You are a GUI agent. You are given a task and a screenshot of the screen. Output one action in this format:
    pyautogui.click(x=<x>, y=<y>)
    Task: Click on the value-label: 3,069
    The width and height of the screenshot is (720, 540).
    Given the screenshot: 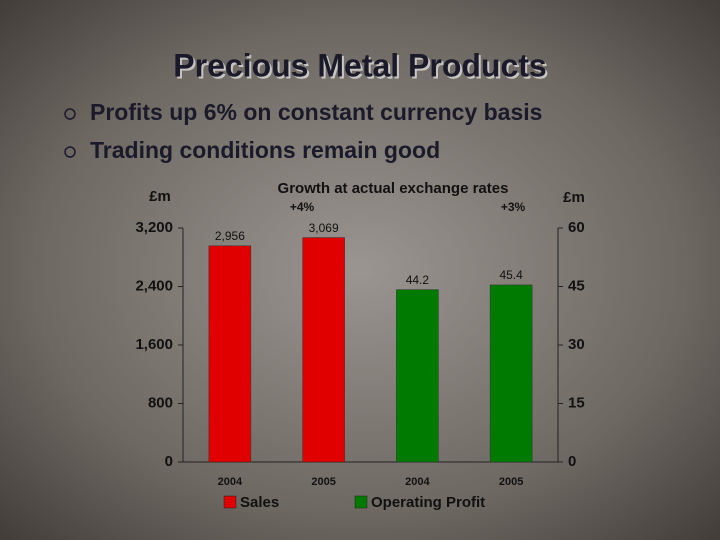 What is the action you would take?
    pyautogui.click(x=324, y=228)
    